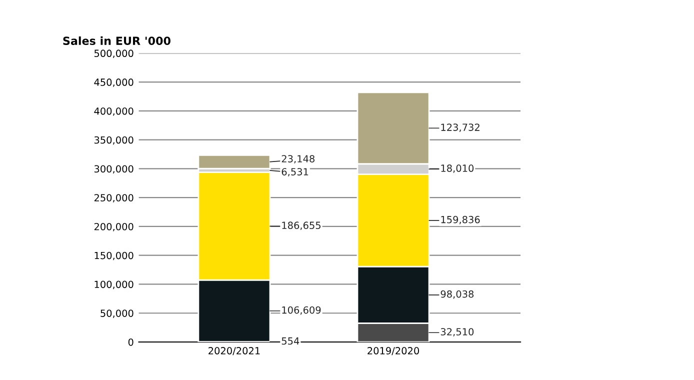 The image size is (694, 380). I want to click on data-label: 554, so click(291, 341).